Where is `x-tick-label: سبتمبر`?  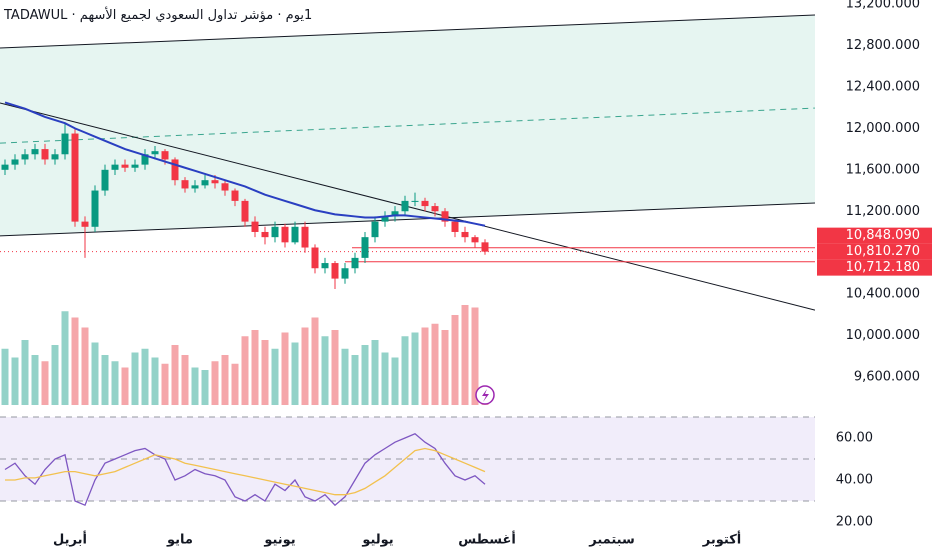 x-tick-label: سبتمبر is located at coordinates (611, 540).